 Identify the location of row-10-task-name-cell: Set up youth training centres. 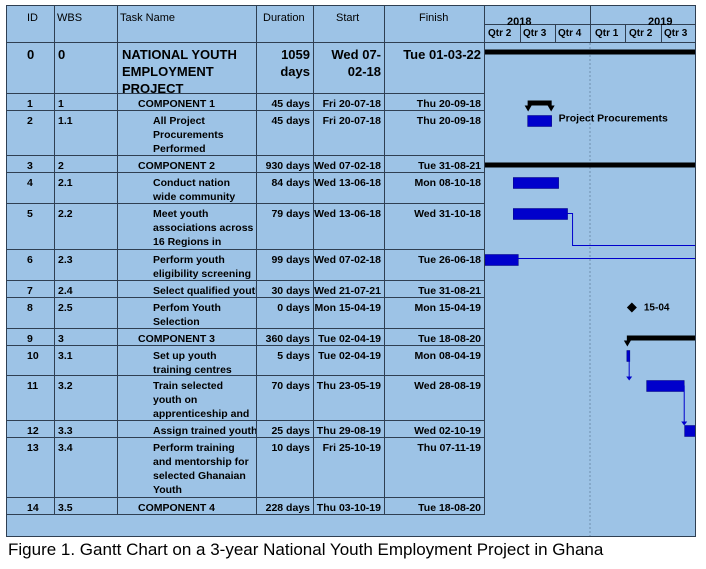
(187, 361).